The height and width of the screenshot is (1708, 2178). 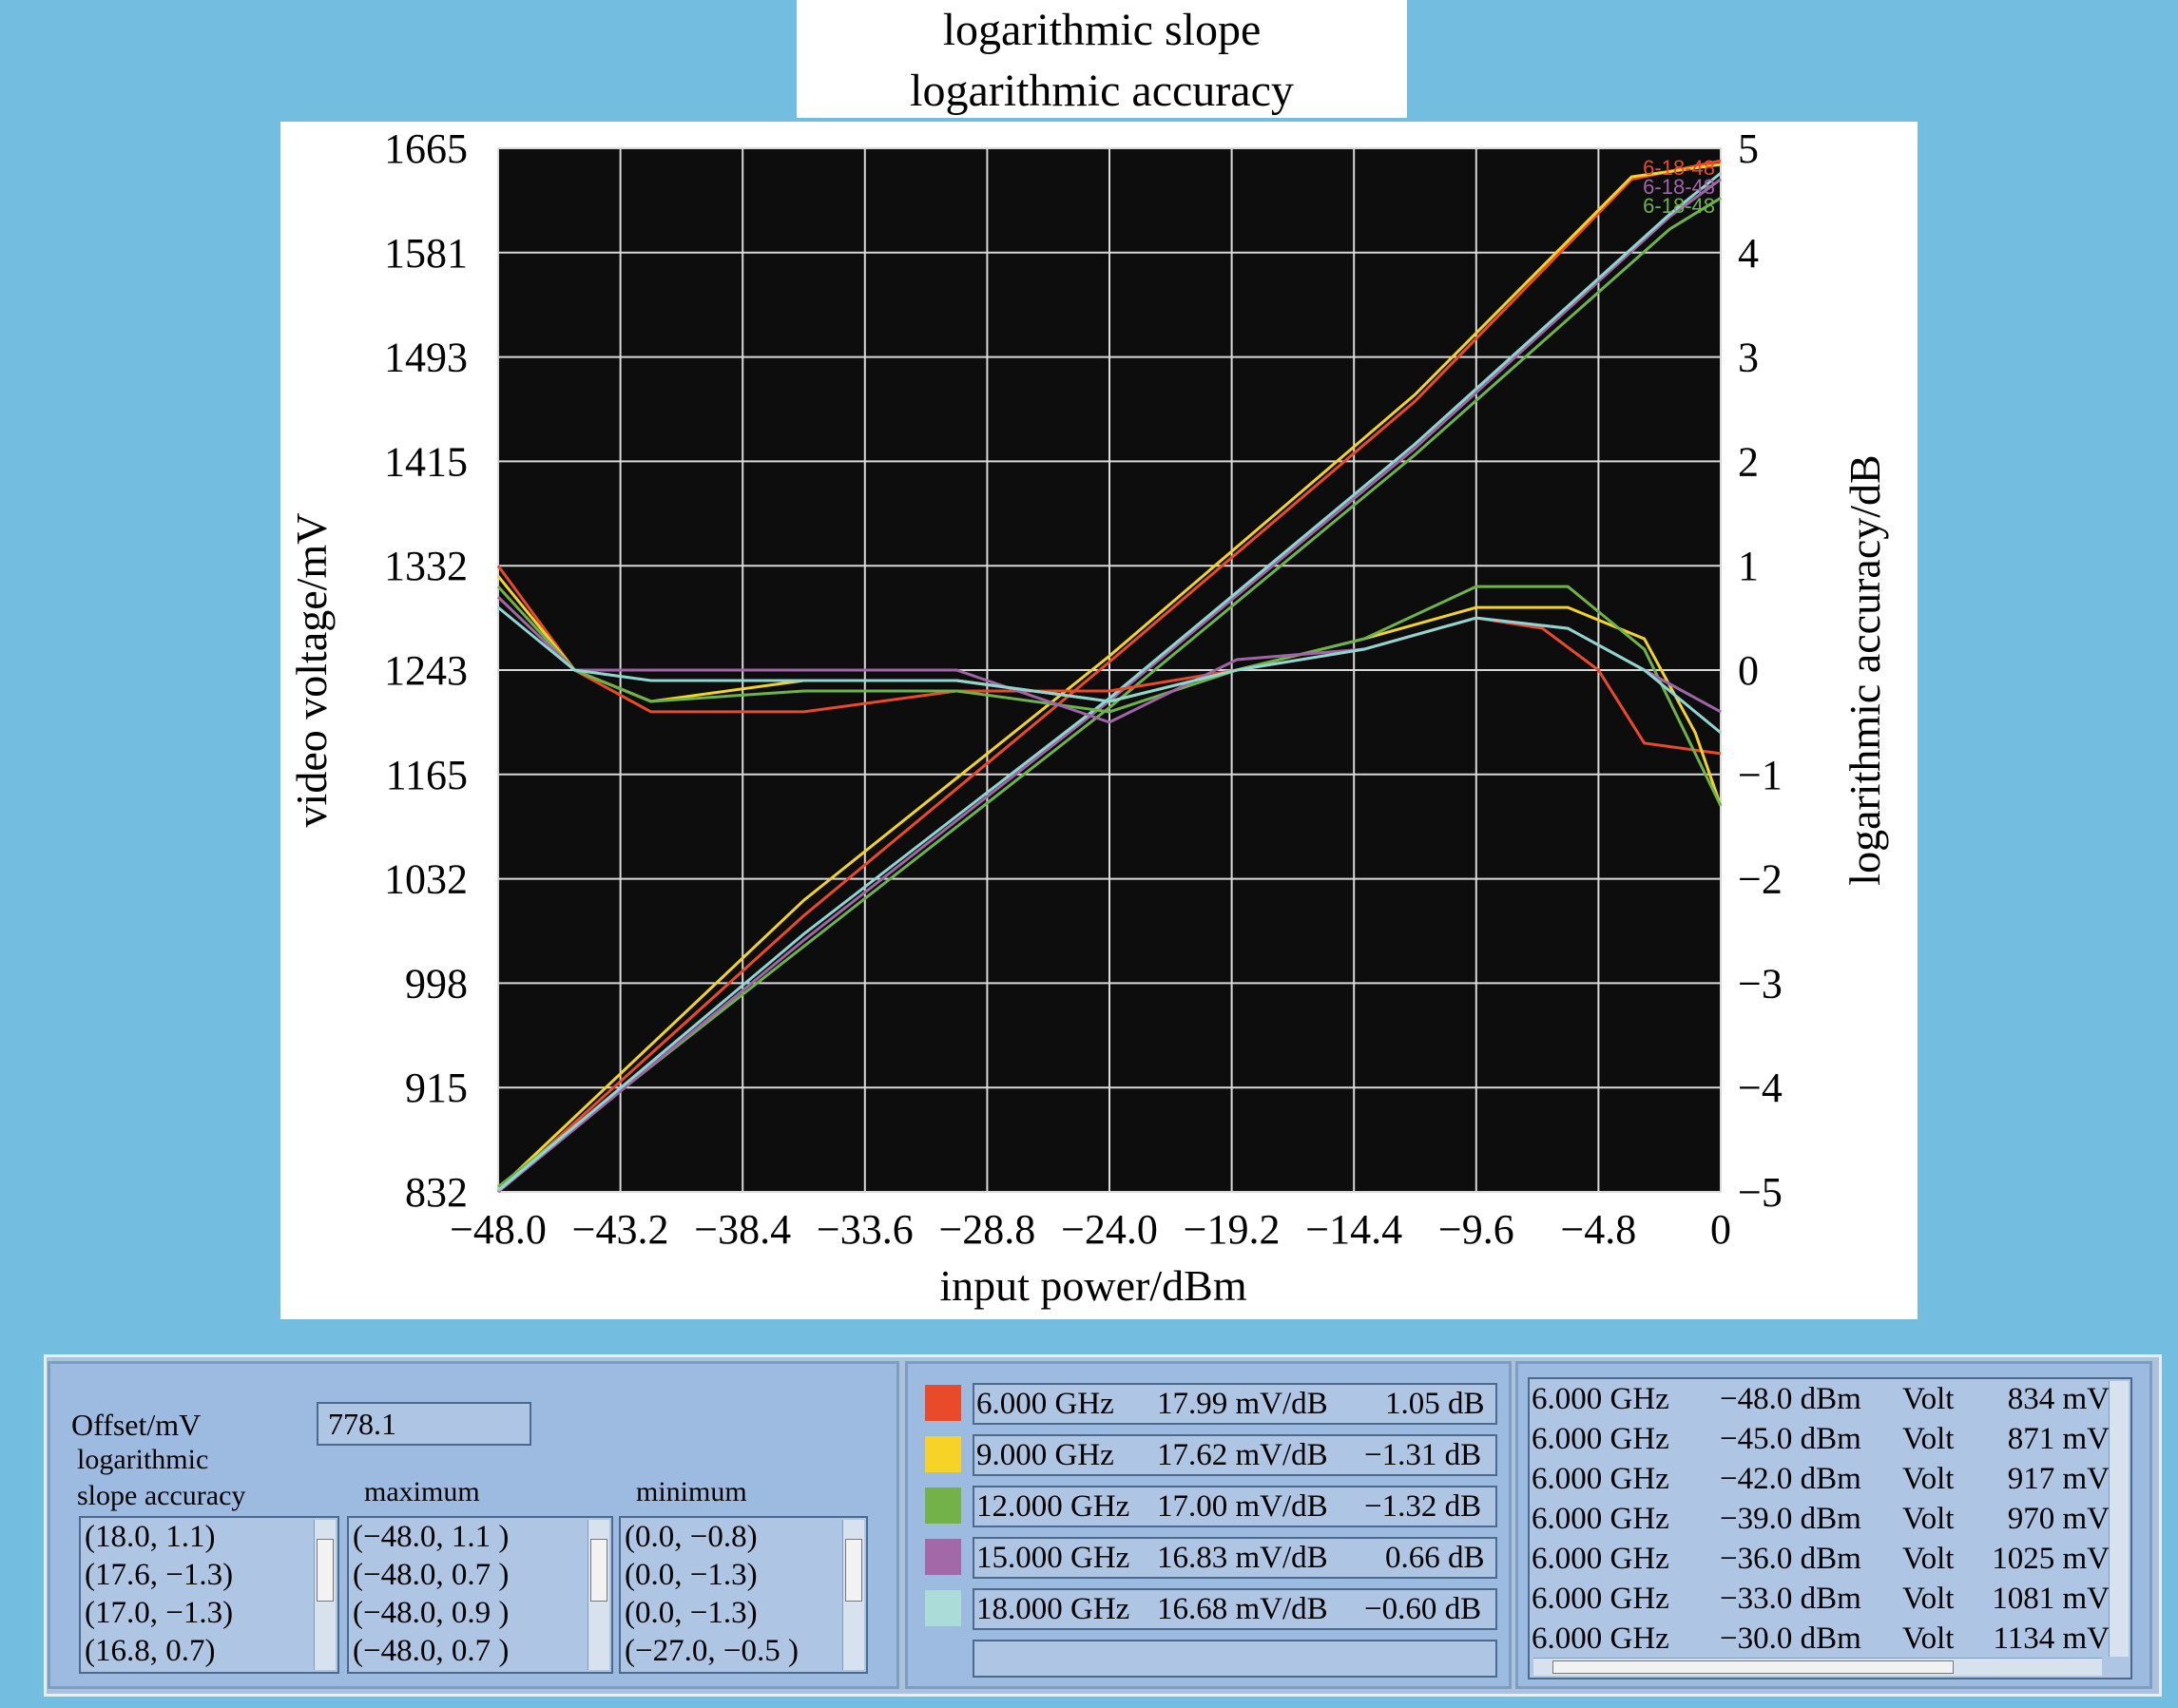 I want to click on frequency-row: 12.000 GHz 17.00 mV/dB −1.32 dB, so click(x=1235, y=1506).